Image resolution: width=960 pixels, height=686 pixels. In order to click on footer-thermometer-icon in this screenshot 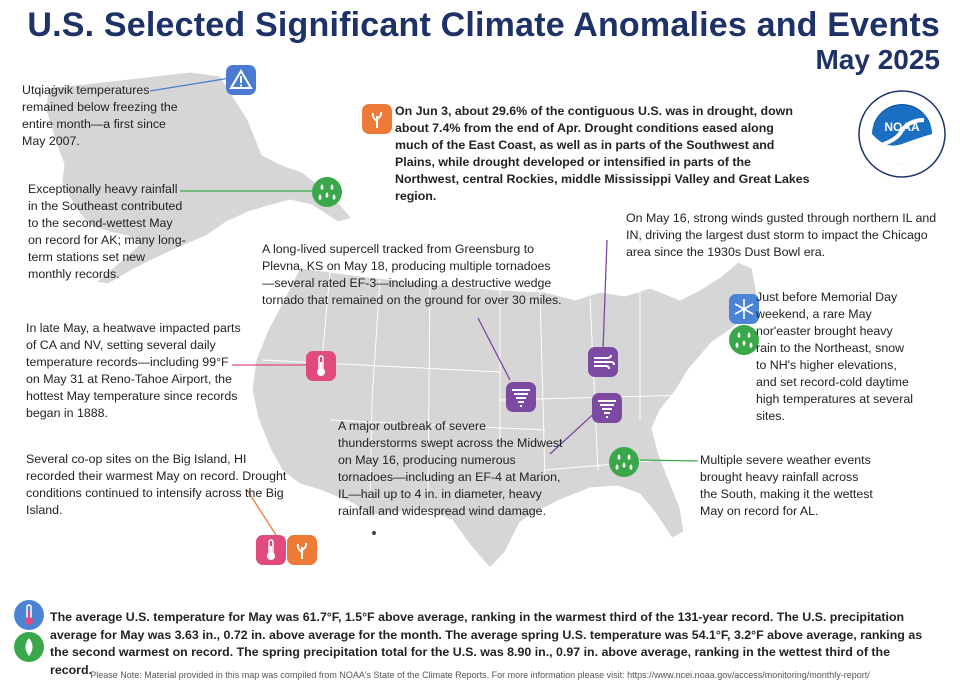, I will do `click(29, 615)`.